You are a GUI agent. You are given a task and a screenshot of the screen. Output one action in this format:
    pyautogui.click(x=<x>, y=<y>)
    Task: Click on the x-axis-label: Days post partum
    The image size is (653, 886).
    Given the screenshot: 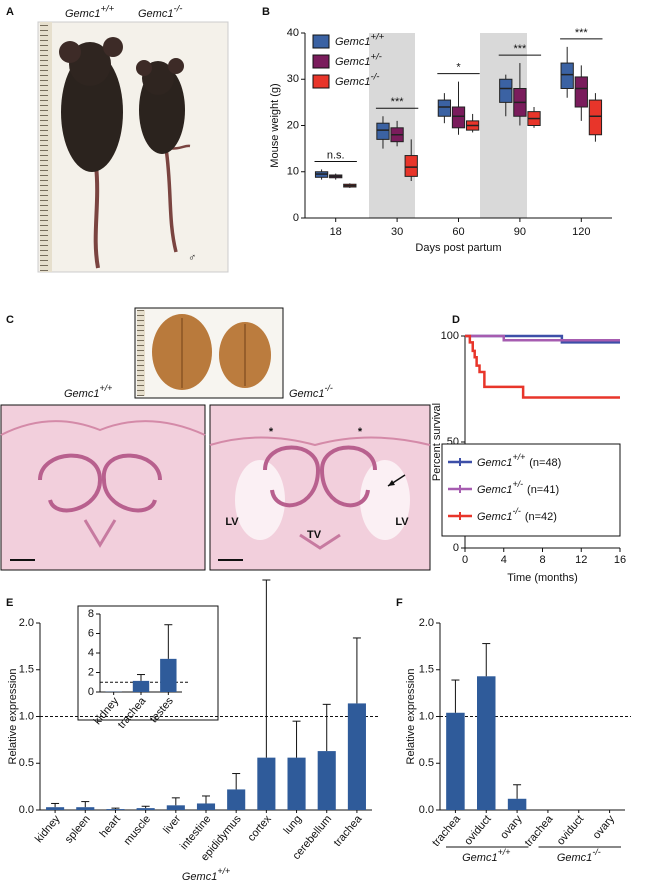 What is the action you would take?
    pyautogui.click(x=458, y=248)
    